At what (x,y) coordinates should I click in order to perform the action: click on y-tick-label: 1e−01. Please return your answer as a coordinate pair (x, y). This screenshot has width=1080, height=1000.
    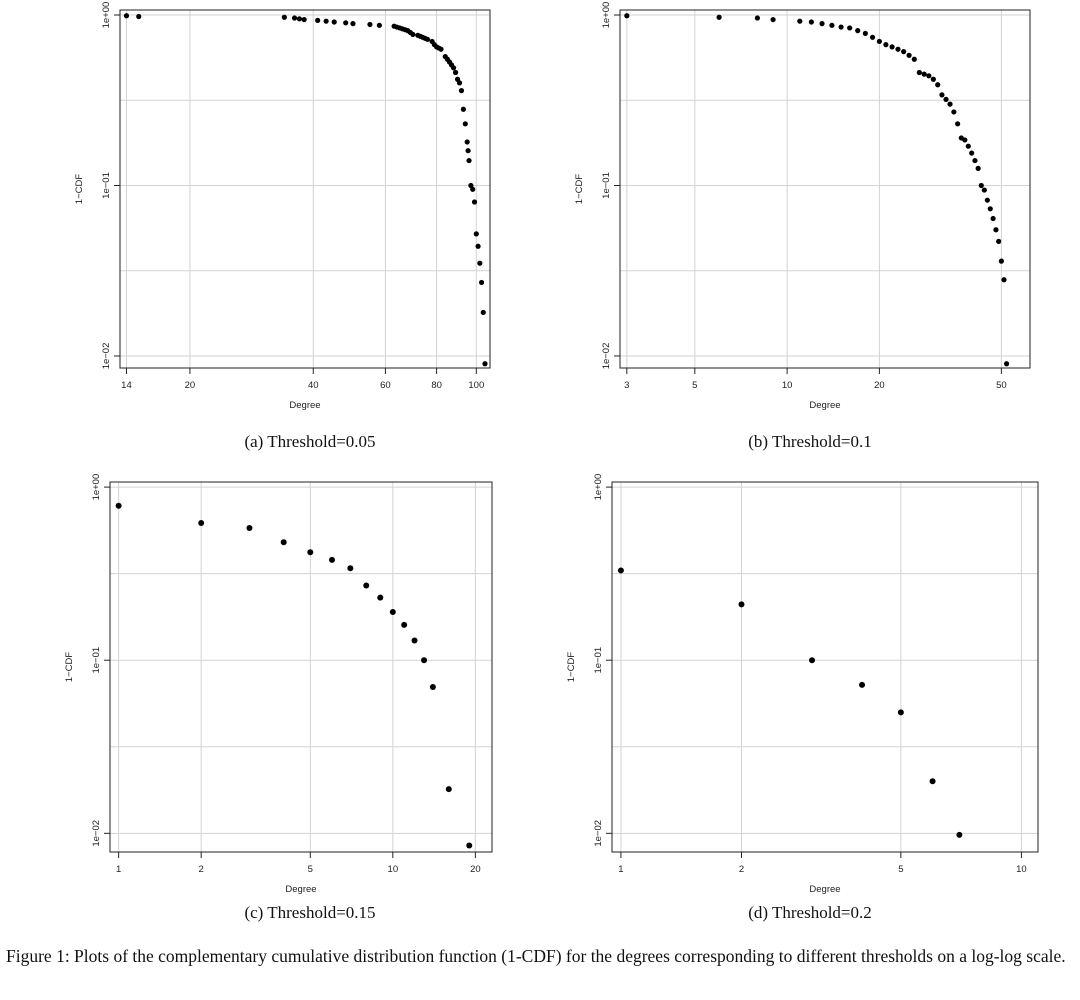
    Looking at the image, I should click on (96, 660).